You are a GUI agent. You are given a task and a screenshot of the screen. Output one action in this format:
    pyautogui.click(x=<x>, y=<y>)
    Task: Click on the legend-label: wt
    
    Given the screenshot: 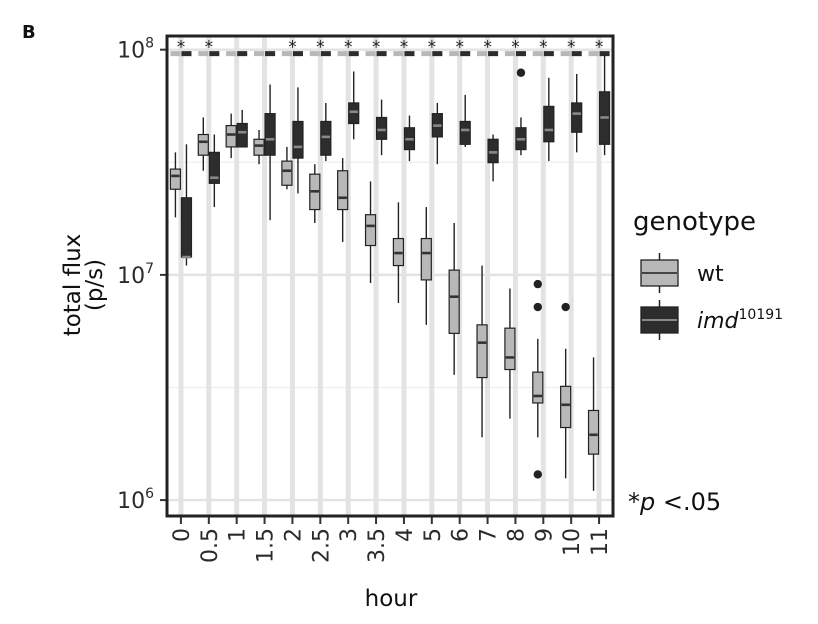 What is the action you would take?
    pyautogui.click(x=710, y=274)
    